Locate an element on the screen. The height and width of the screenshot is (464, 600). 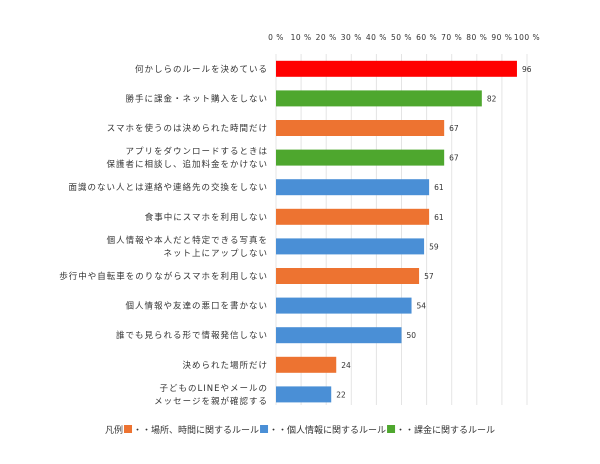
category-label: メッセージを親が確認する is located at coordinates (211, 401).